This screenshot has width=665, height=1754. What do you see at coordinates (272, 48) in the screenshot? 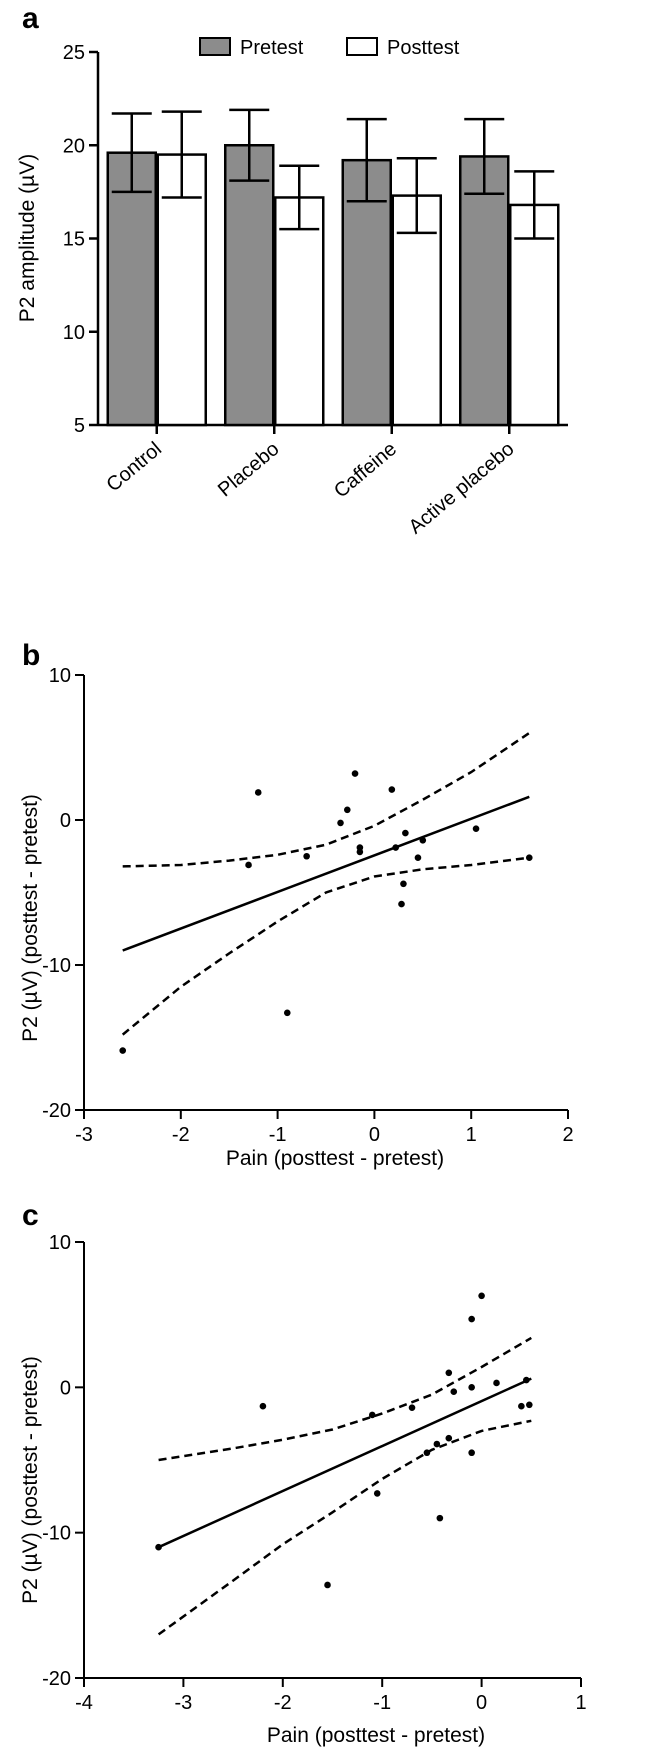
I see `legend-label: Pretest` at bounding box center [272, 48].